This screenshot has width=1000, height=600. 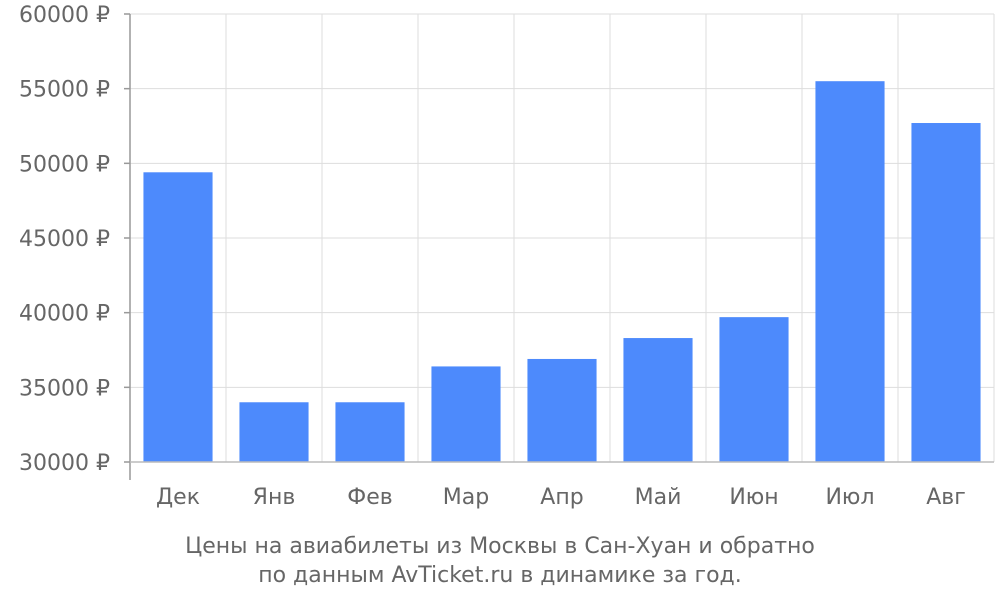 What do you see at coordinates (64, 314) in the screenshot?
I see `y-tick-label: 40000 ₽` at bounding box center [64, 314].